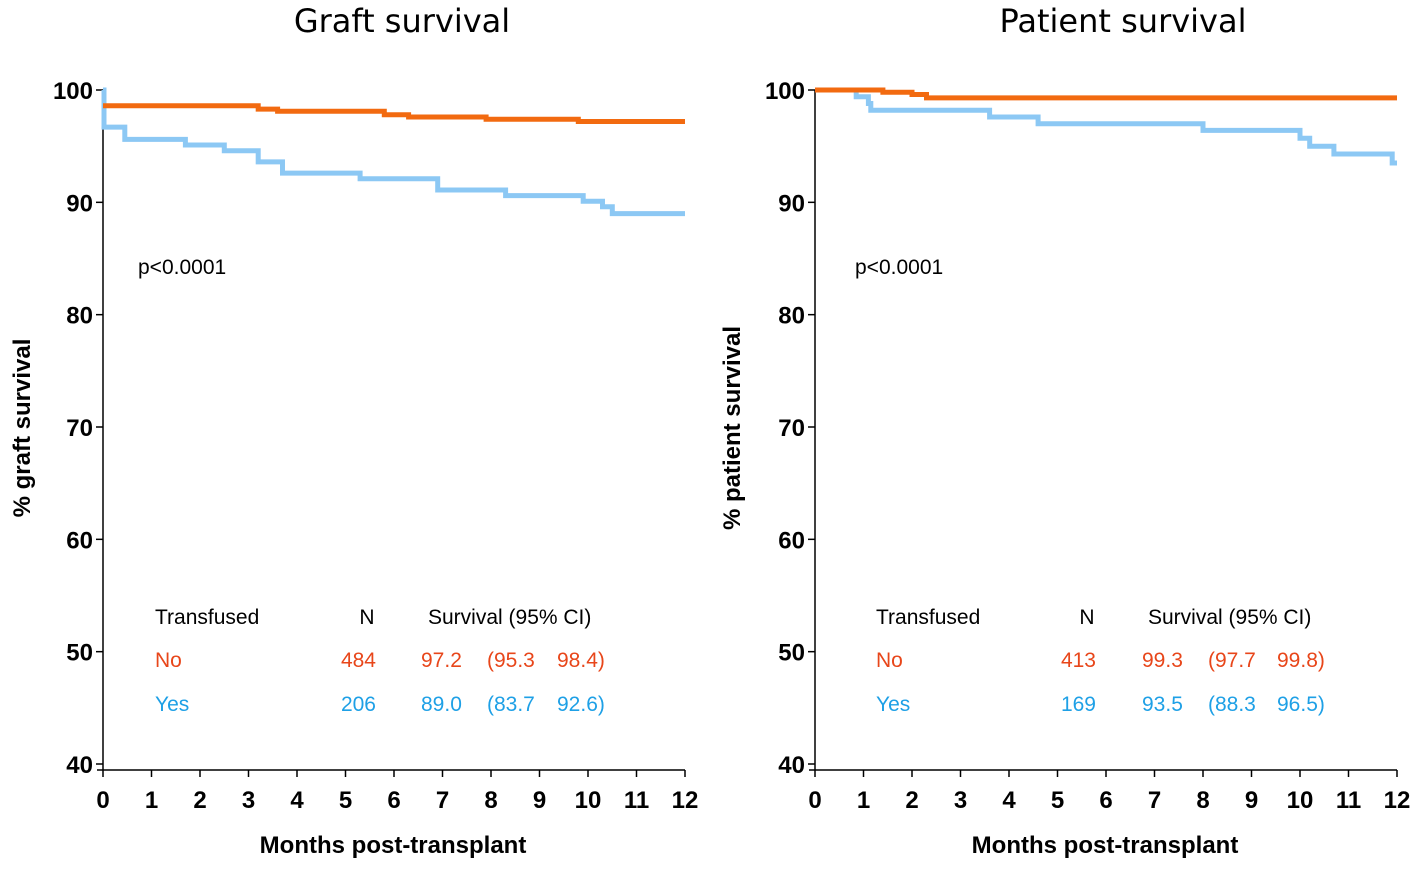  Describe the element at coordinates (581, 704) in the screenshot. I see `graft-row-yes-ci-high: 92.6)` at that location.